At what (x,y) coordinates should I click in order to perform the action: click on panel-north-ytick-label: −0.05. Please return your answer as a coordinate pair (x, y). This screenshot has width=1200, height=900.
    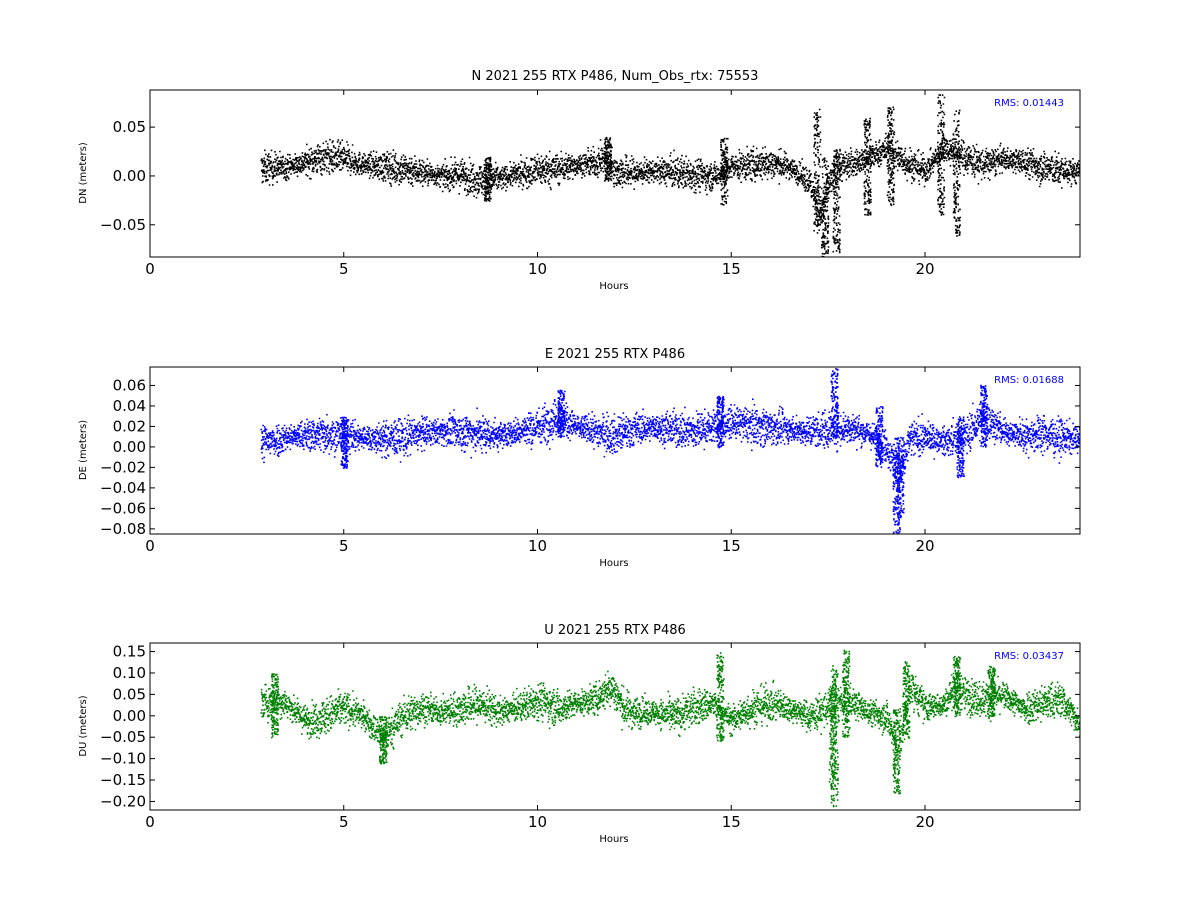
    Looking at the image, I should click on (123, 225).